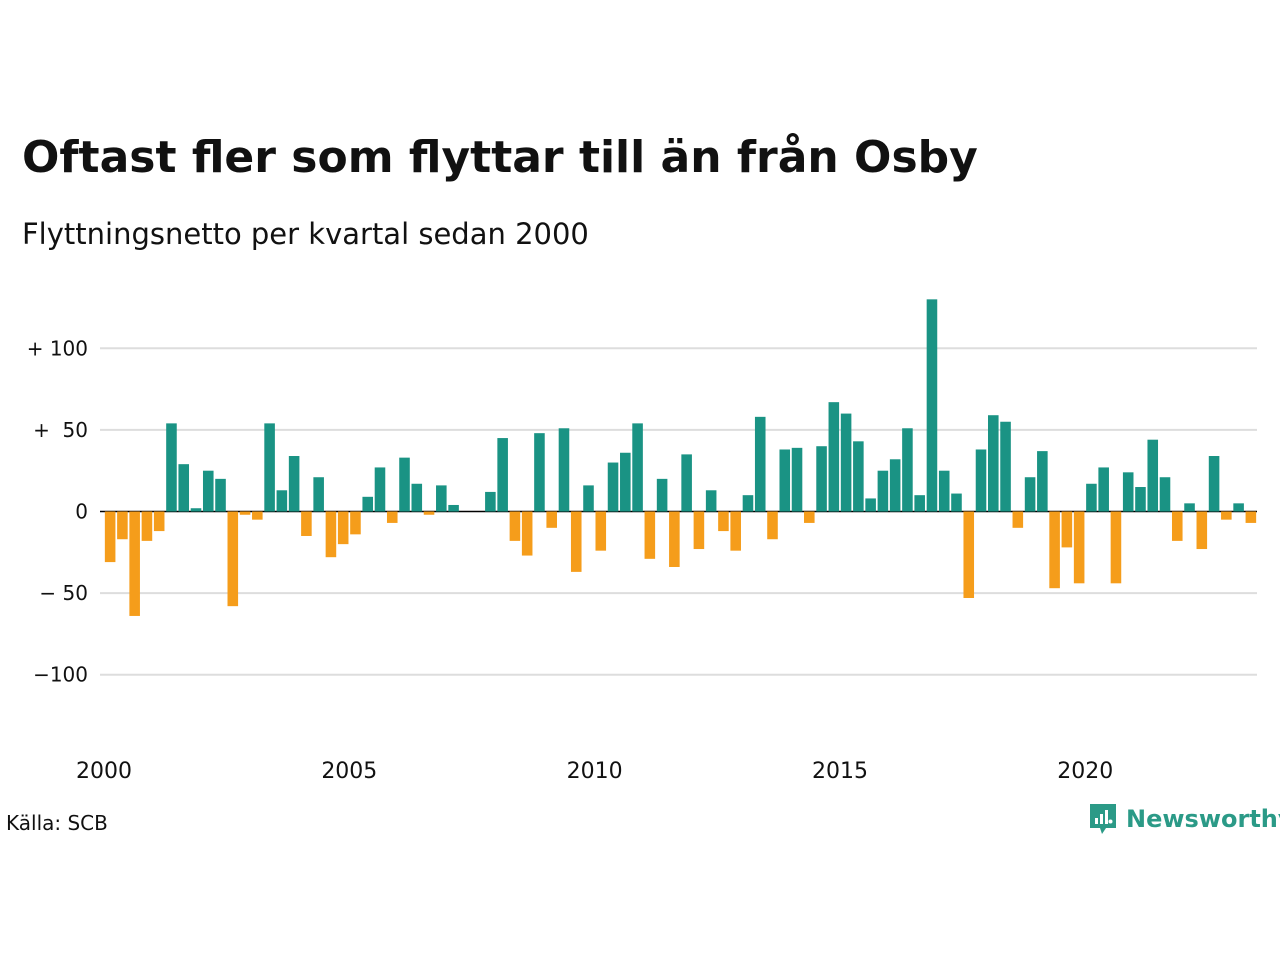 Image resolution: width=1280 pixels, height=960 pixels. I want to click on x-tick-label: 2005, so click(349, 771).